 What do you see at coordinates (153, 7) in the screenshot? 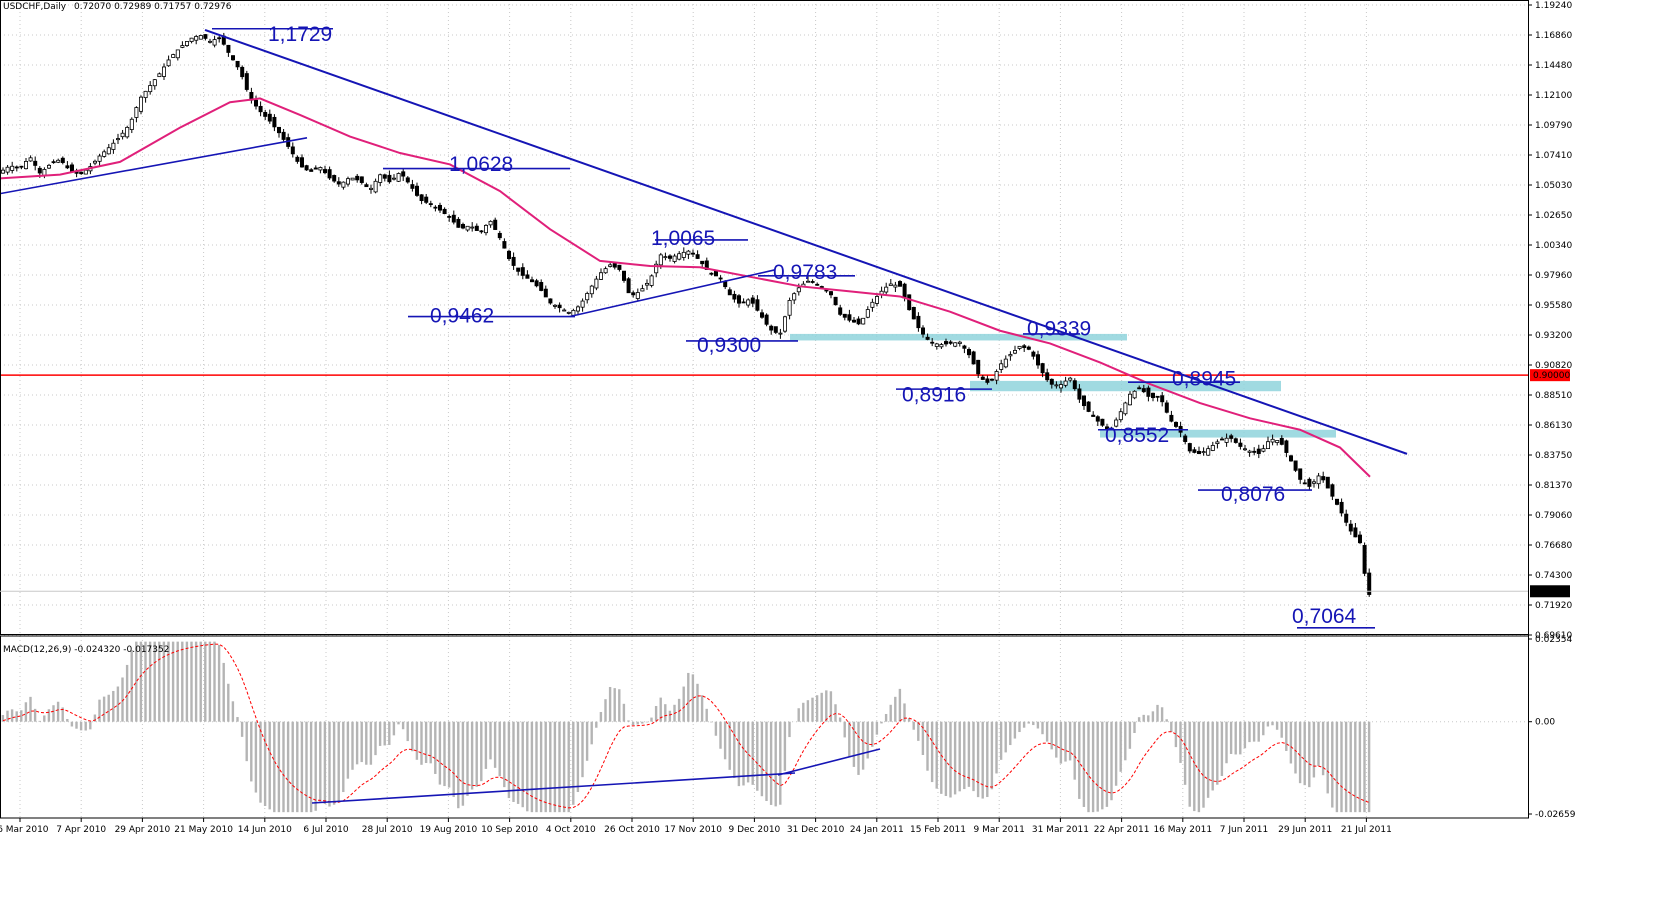
I see `ohlc-header: 0.72070 0.72989 0.71757 0.72976` at bounding box center [153, 7].